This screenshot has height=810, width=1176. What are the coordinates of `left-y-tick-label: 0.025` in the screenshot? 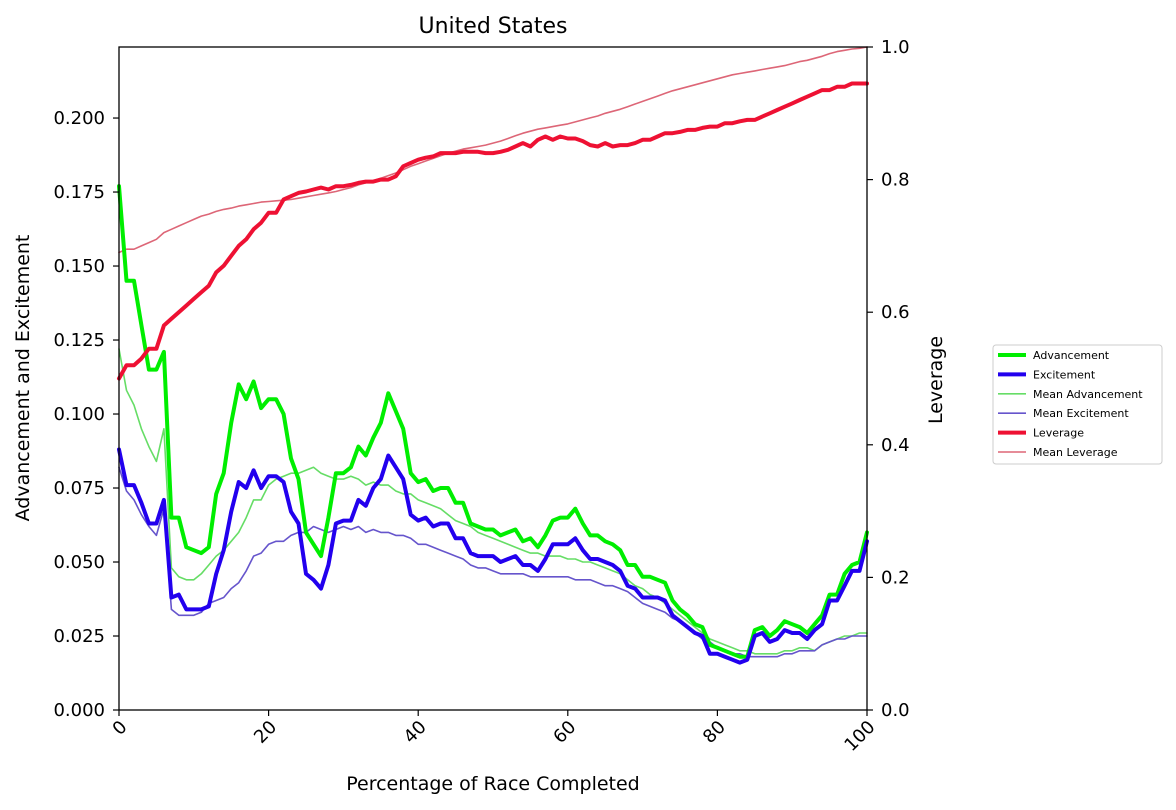 It's located at (79, 636).